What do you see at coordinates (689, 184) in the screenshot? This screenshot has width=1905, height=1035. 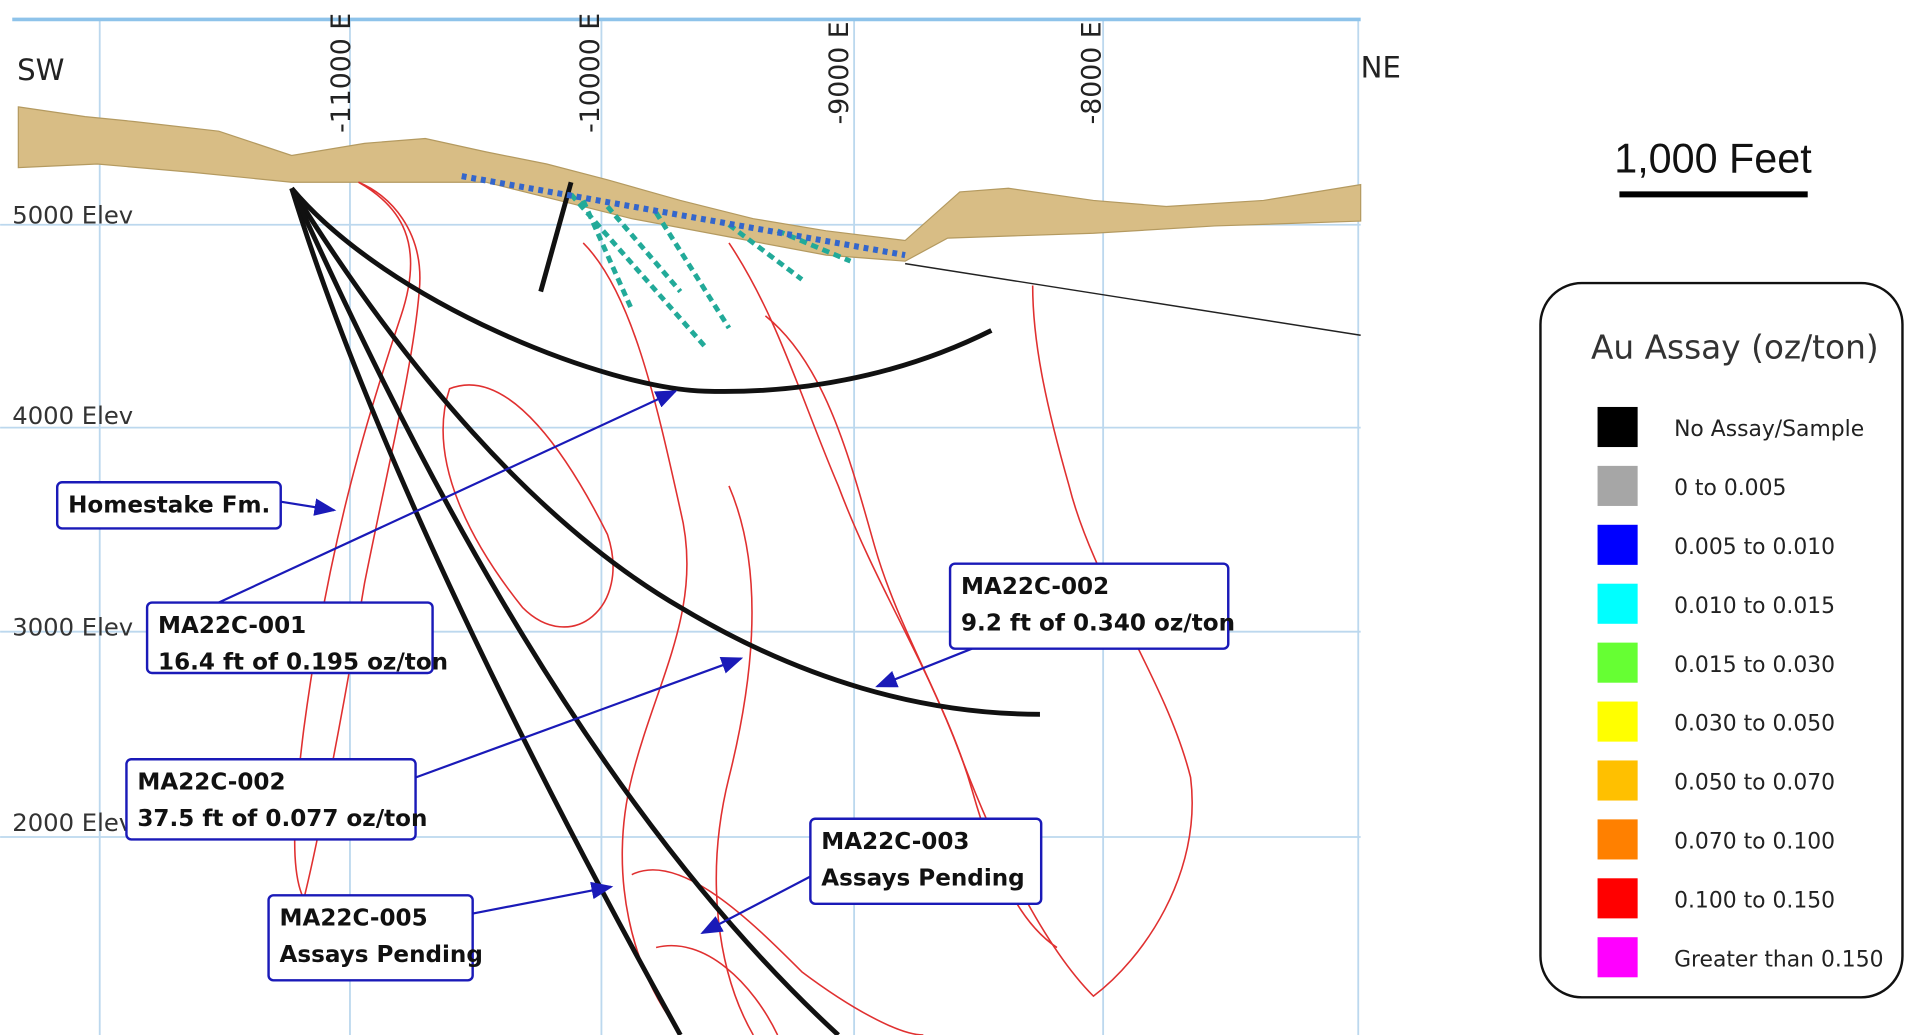 I see `terrain` at bounding box center [689, 184].